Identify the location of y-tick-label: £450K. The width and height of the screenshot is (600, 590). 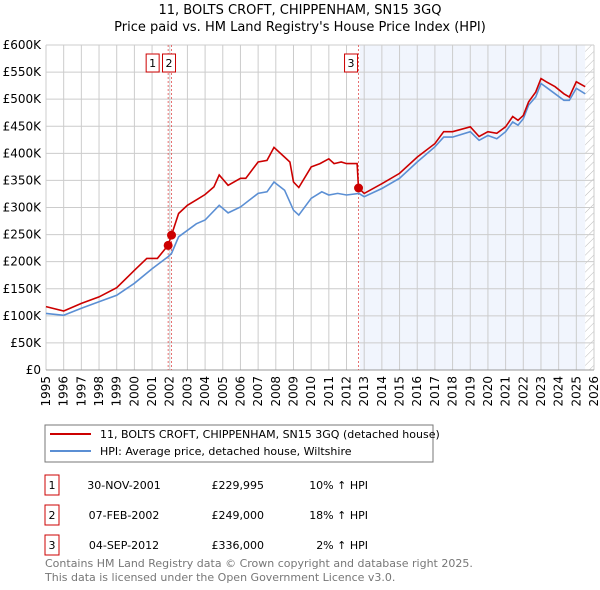
(23, 126).